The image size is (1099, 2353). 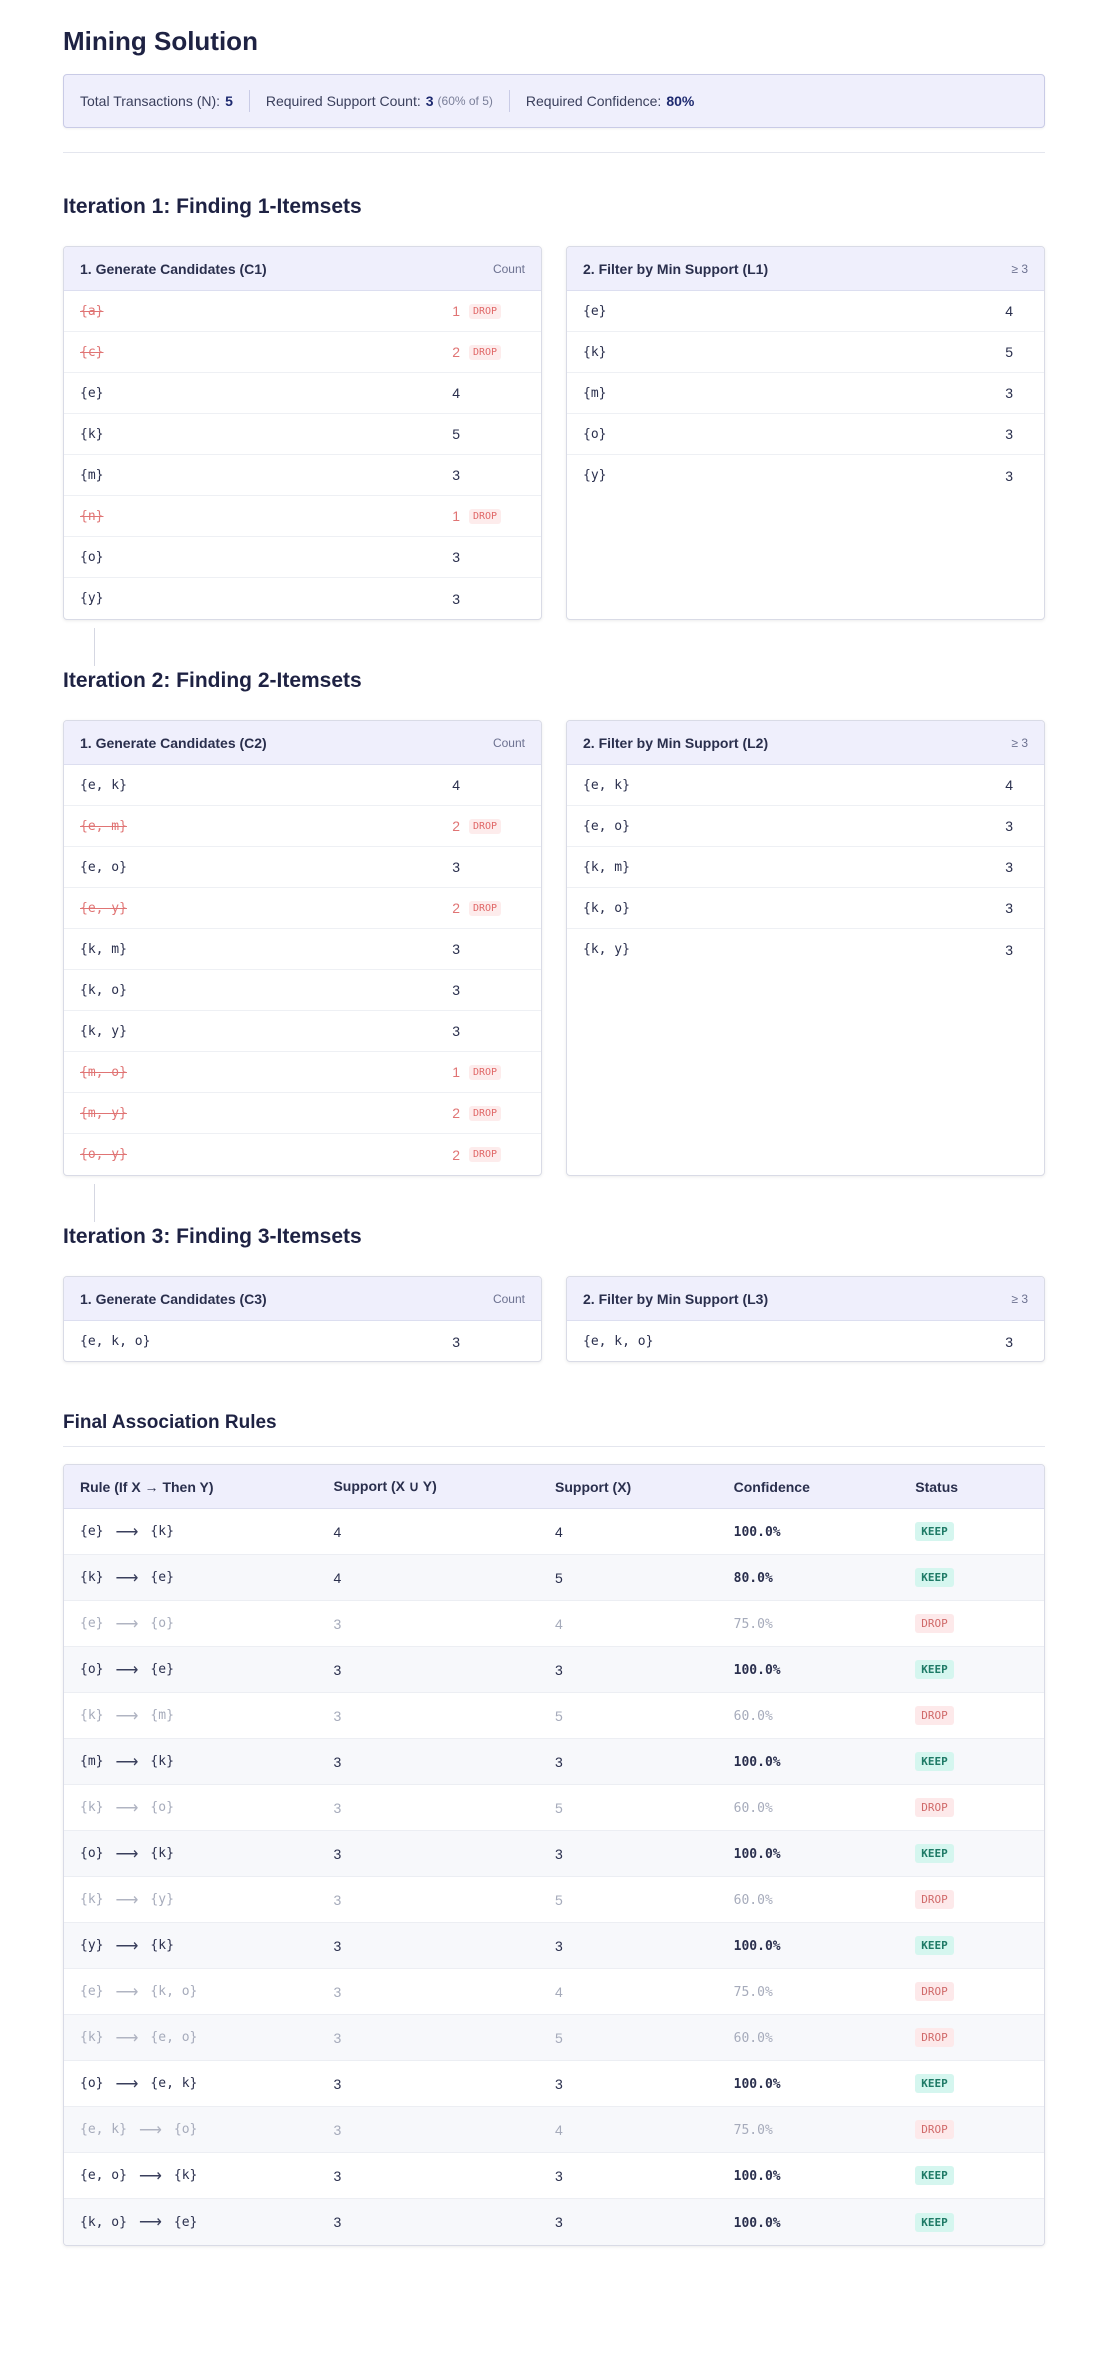 I want to click on table-row: {e, k} ⟶ {o} 3 4 75.0% DROP, so click(x=554, y=2130).